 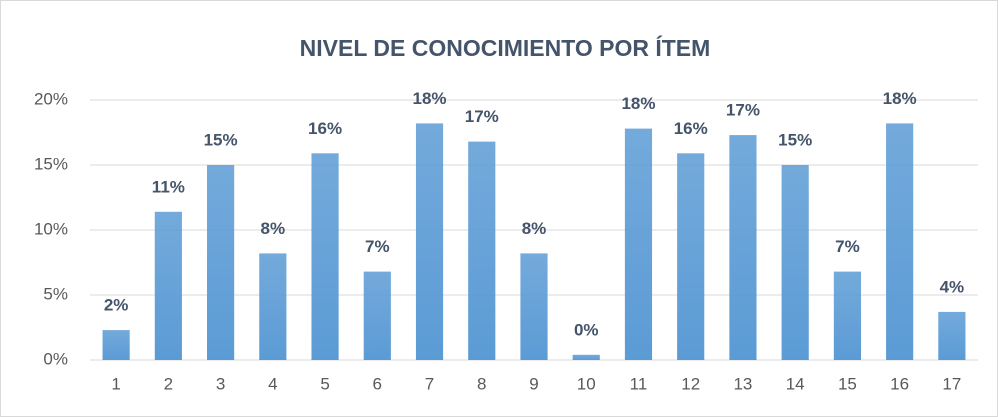 What do you see at coordinates (533, 383) in the screenshot?
I see `x-tick-label: 9` at bounding box center [533, 383].